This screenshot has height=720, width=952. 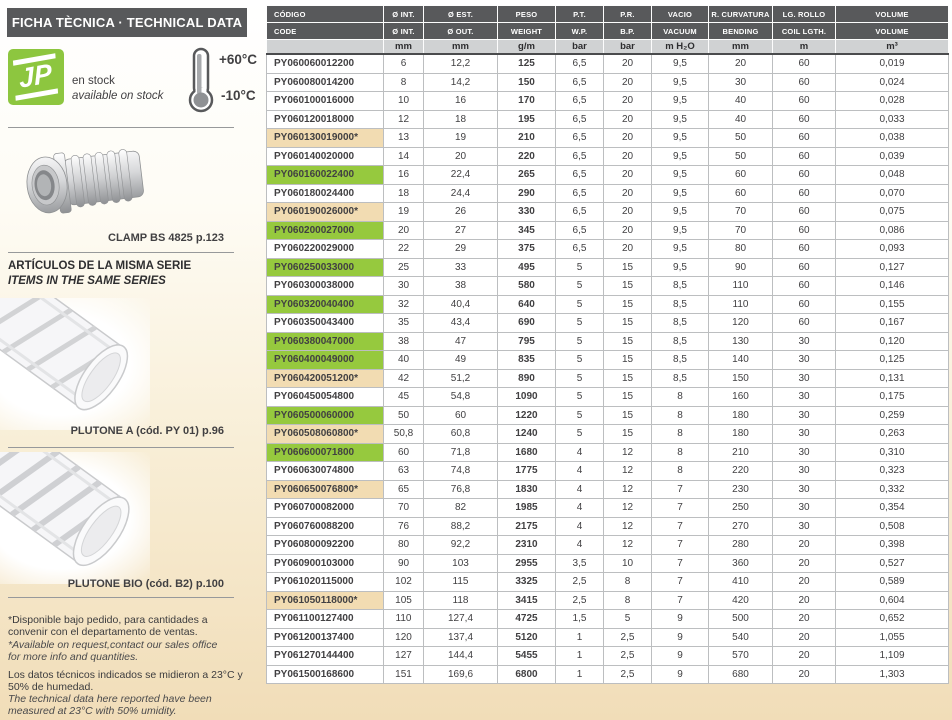 I want to click on stock-line-es: en stock, so click(x=93, y=81).